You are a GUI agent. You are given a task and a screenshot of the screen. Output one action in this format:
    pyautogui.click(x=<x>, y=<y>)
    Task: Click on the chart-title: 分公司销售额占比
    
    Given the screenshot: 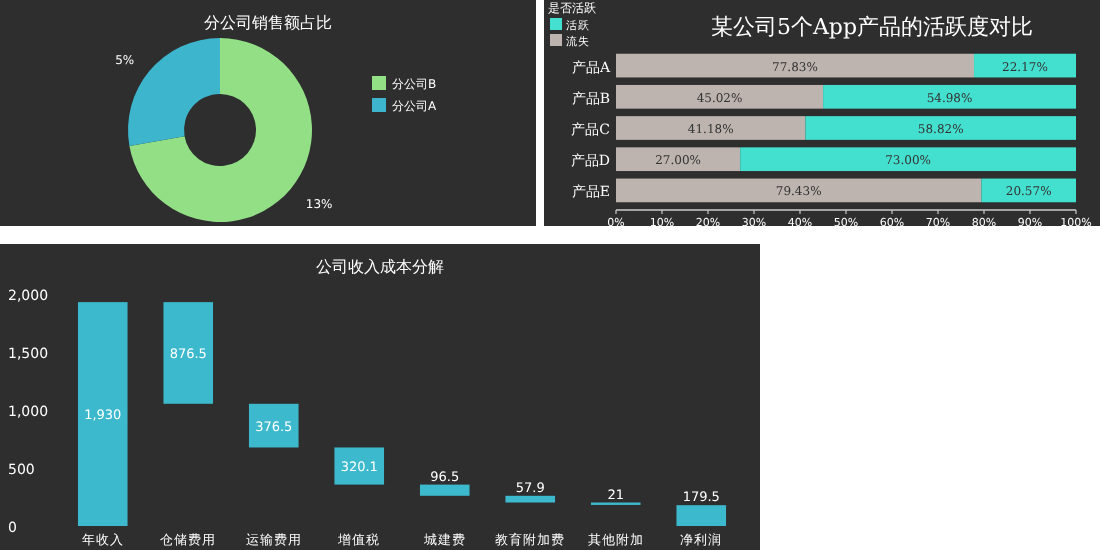 What is the action you would take?
    pyautogui.click(x=268, y=23)
    